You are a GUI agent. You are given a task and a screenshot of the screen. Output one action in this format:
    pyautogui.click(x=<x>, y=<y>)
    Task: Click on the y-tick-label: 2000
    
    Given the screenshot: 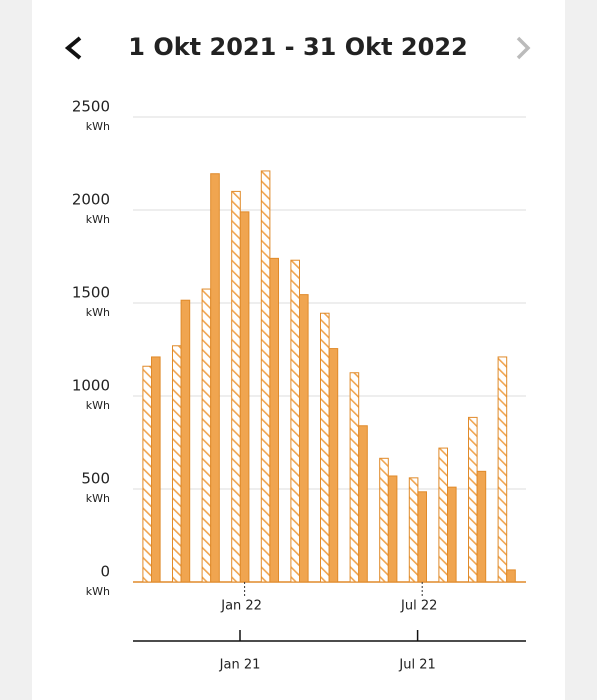 What is the action you would take?
    pyautogui.click(x=91, y=200)
    